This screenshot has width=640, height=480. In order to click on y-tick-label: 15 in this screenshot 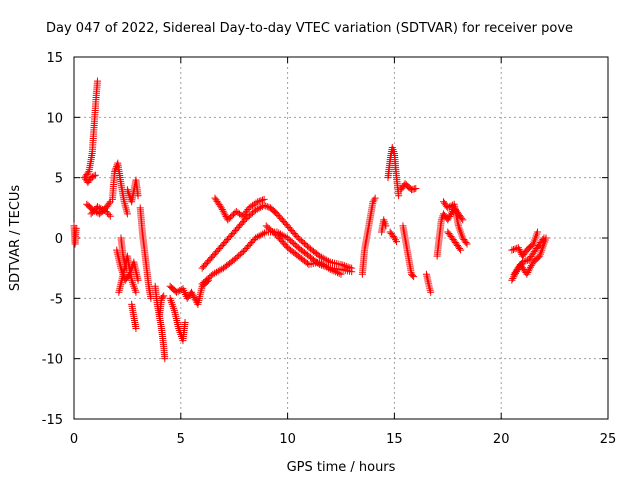, I will do `click(54, 58)`.